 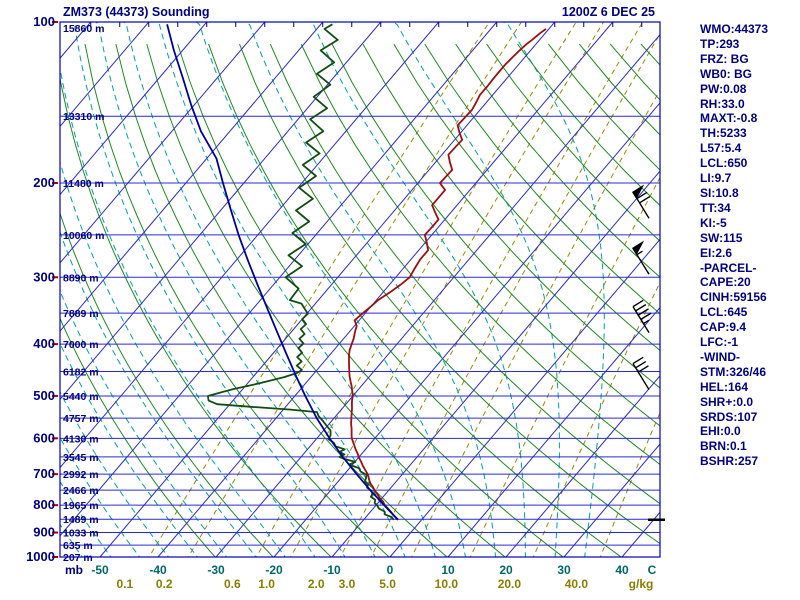 What do you see at coordinates (366, 24) in the screenshot?
I see `top-ticks` at bounding box center [366, 24].